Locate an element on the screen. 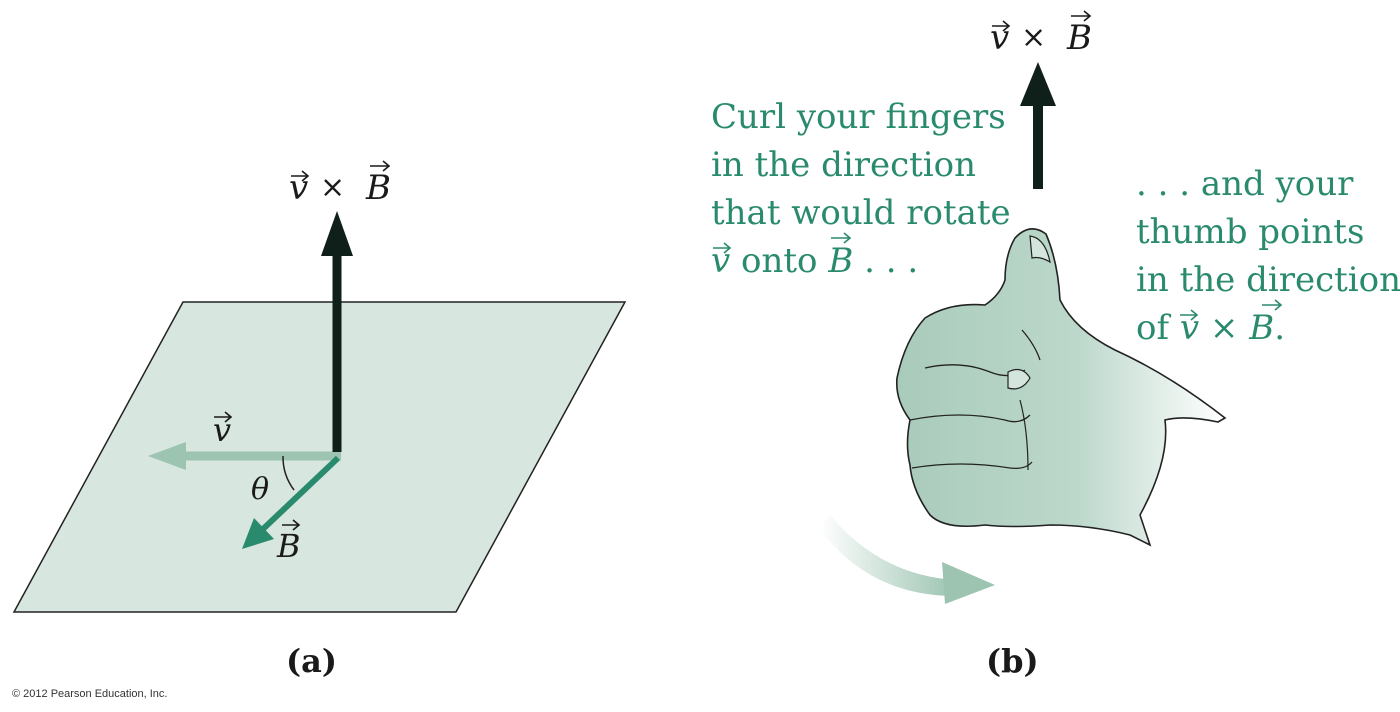 Image resolution: width=1400 pixels, height=712 pixels. theta-label: θ is located at coordinates (260, 489).